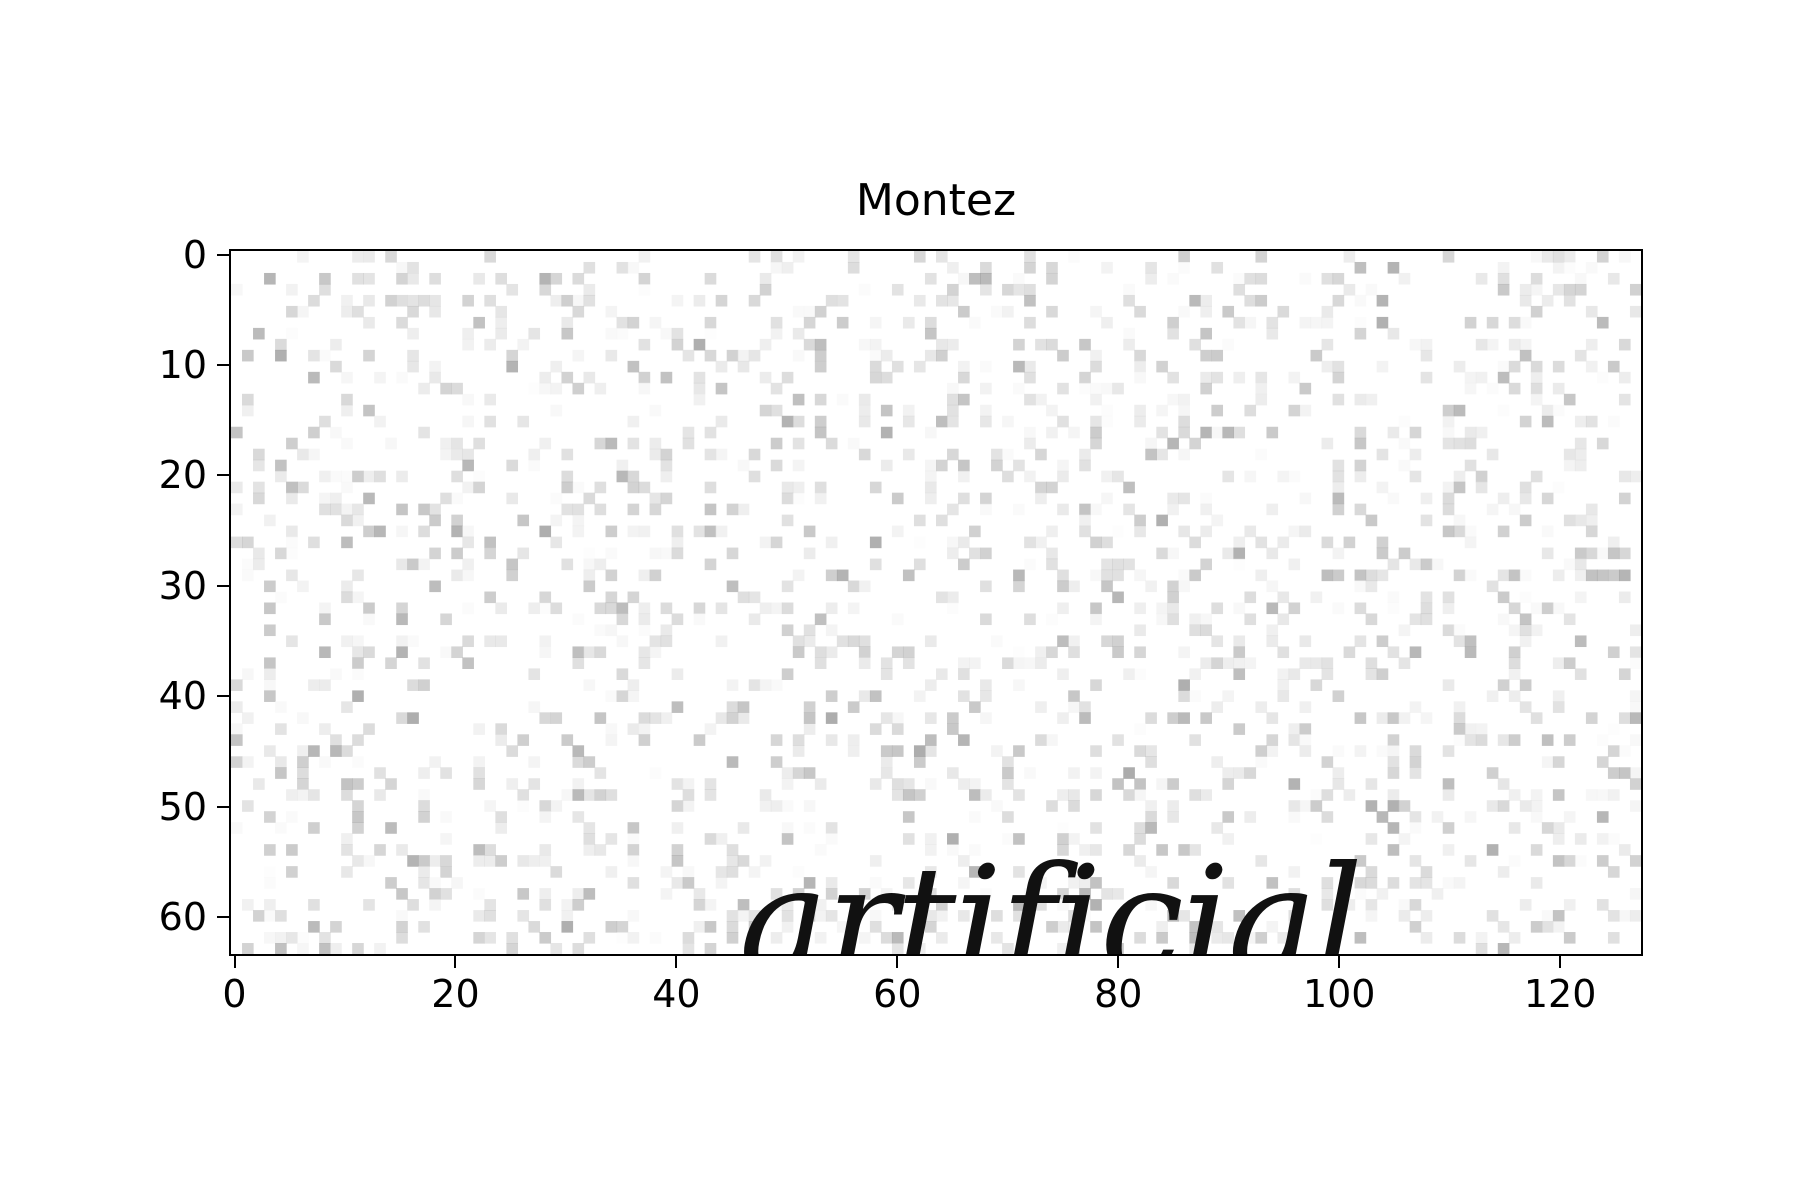 The image size is (1800, 1200). I want to click on y-tick-label: 0, so click(194, 254).